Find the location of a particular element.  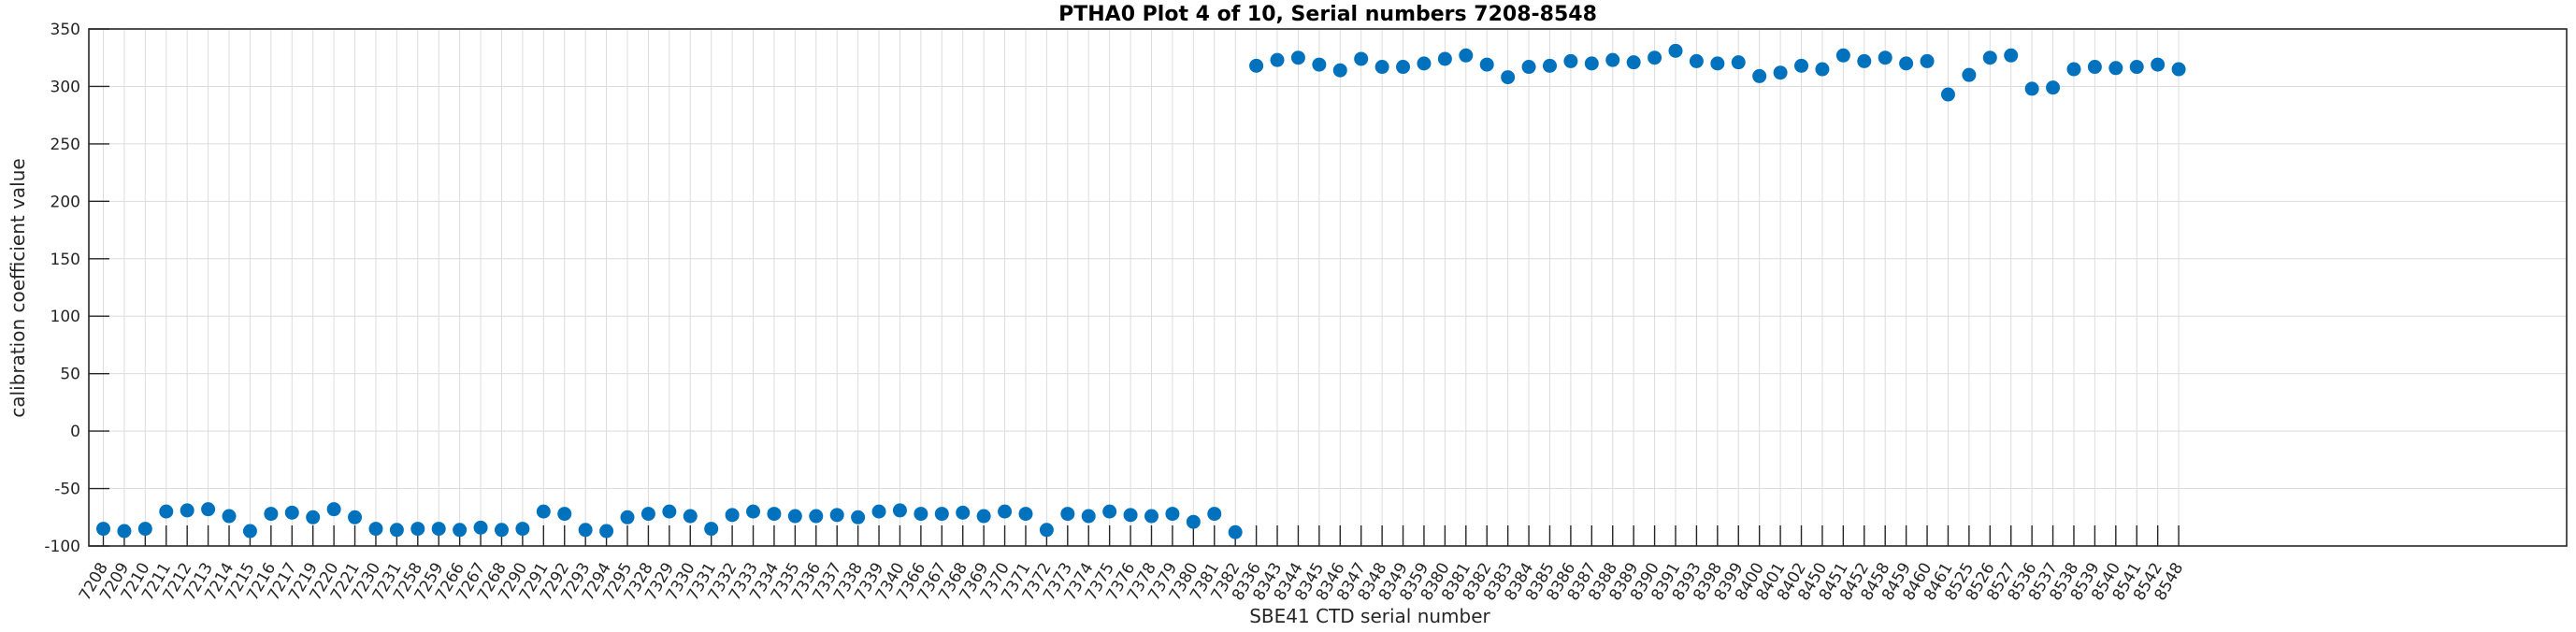

y-tick-label: 150 is located at coordinates (65, 260).